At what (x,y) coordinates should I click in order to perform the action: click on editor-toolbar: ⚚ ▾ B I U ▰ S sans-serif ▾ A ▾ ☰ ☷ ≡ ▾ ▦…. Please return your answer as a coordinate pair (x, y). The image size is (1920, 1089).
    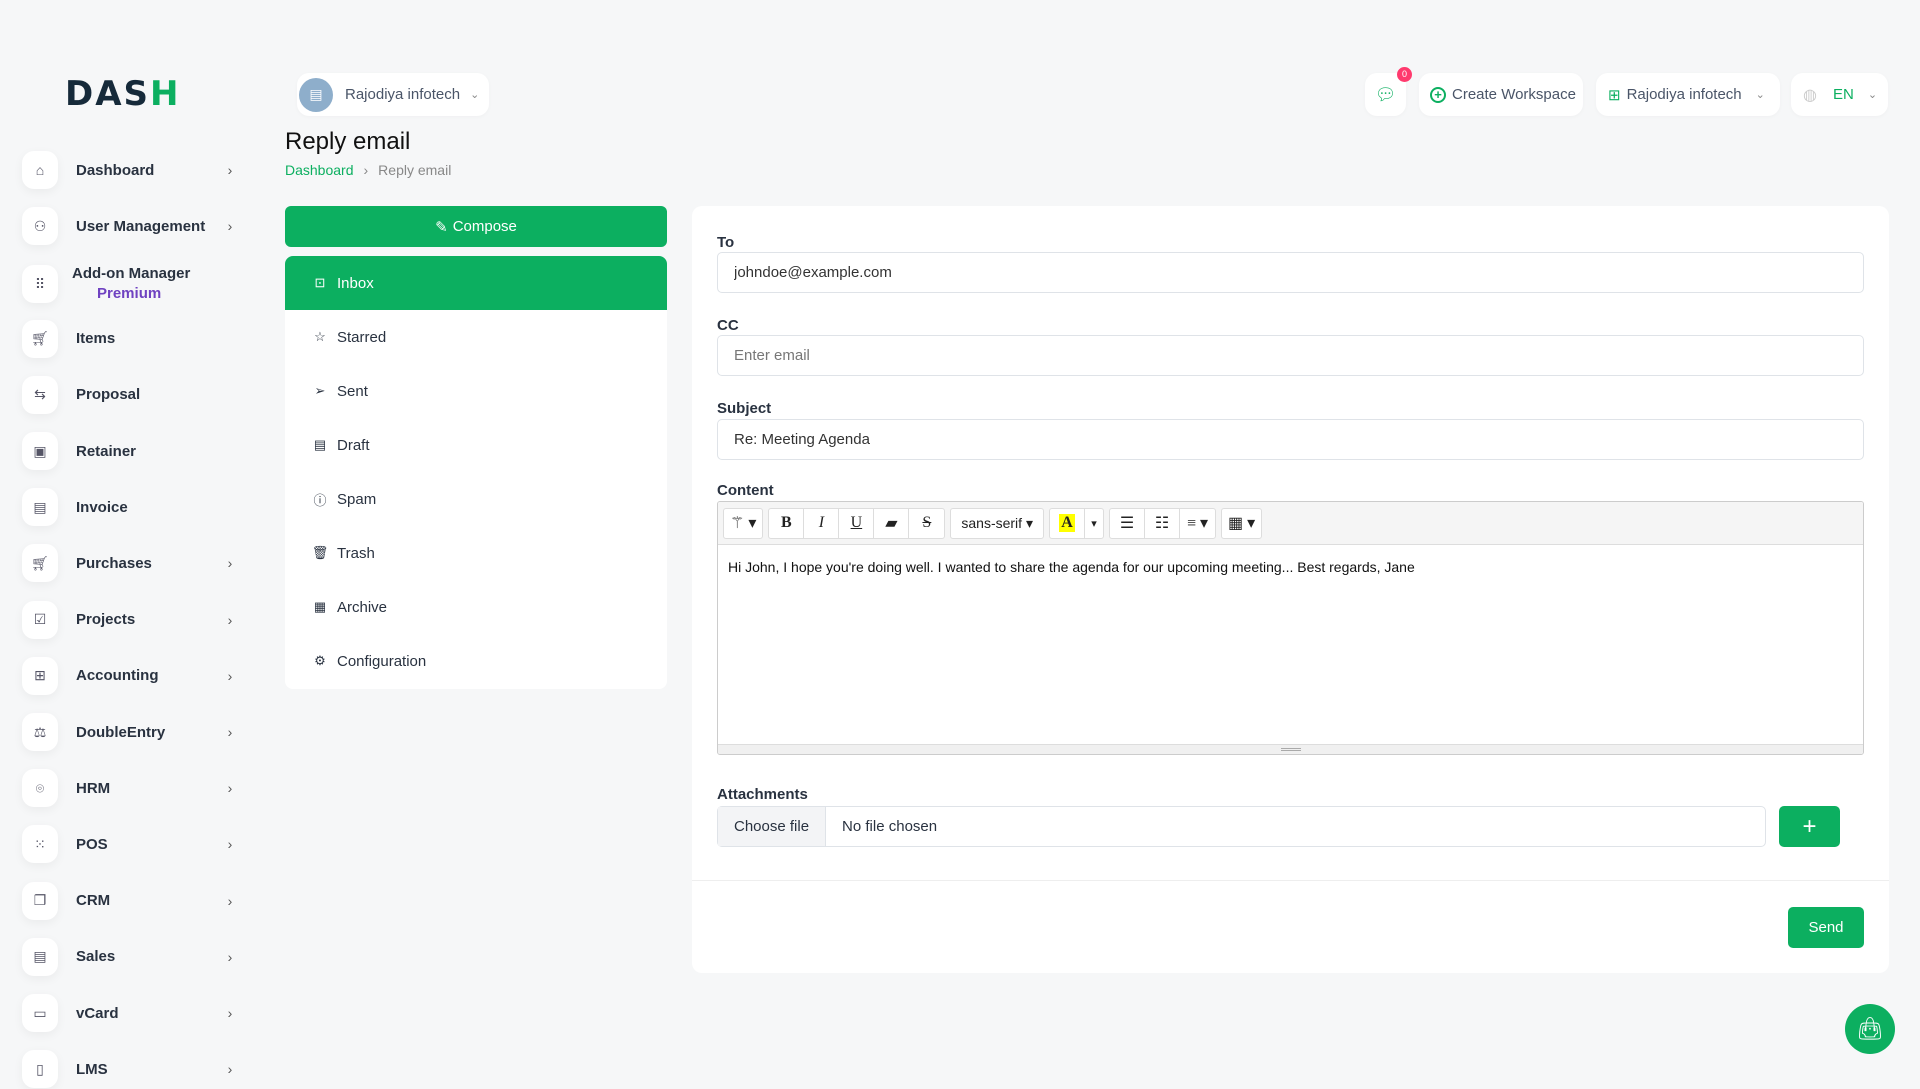
    Looking at the image, I should click on (1290, 523).